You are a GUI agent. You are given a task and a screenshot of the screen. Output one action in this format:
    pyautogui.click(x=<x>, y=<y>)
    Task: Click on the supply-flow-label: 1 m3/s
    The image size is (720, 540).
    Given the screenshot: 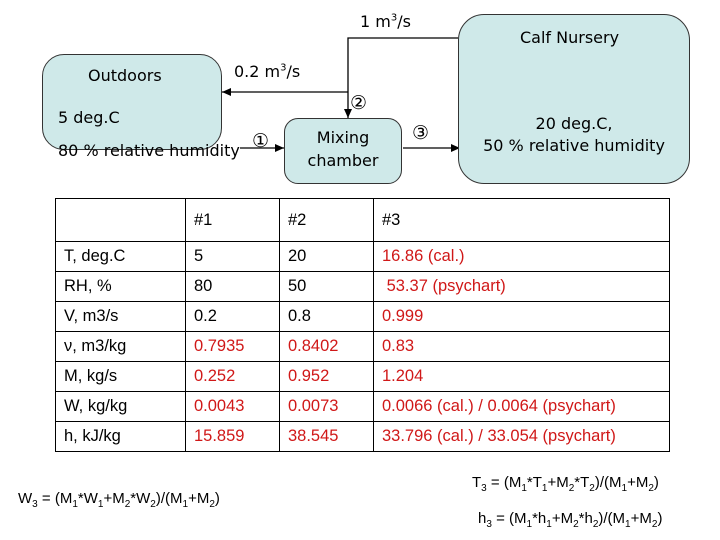 What is the action you would take?
    pyautogui.click(x=385, y=21)
    